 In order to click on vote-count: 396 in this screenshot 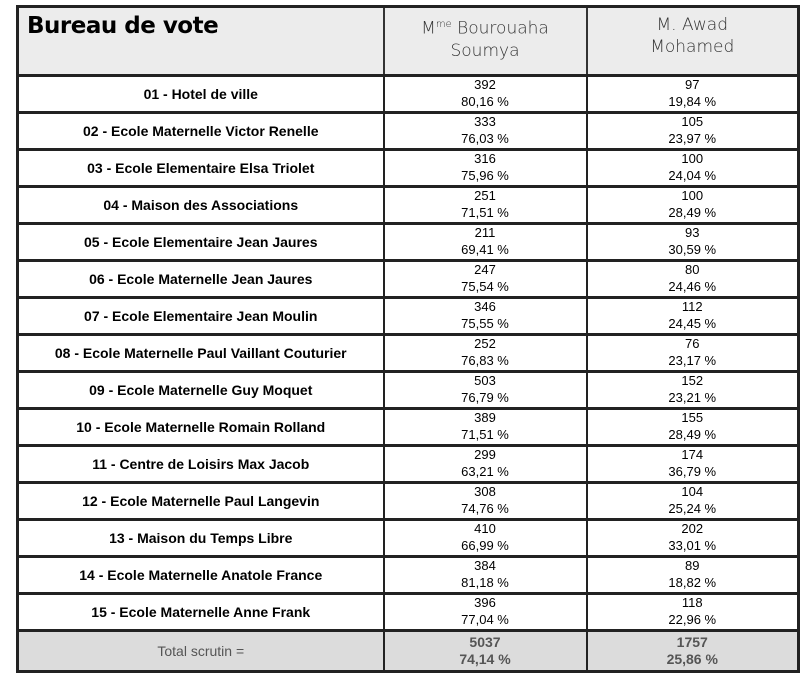, I will do `click(485, 602)`.